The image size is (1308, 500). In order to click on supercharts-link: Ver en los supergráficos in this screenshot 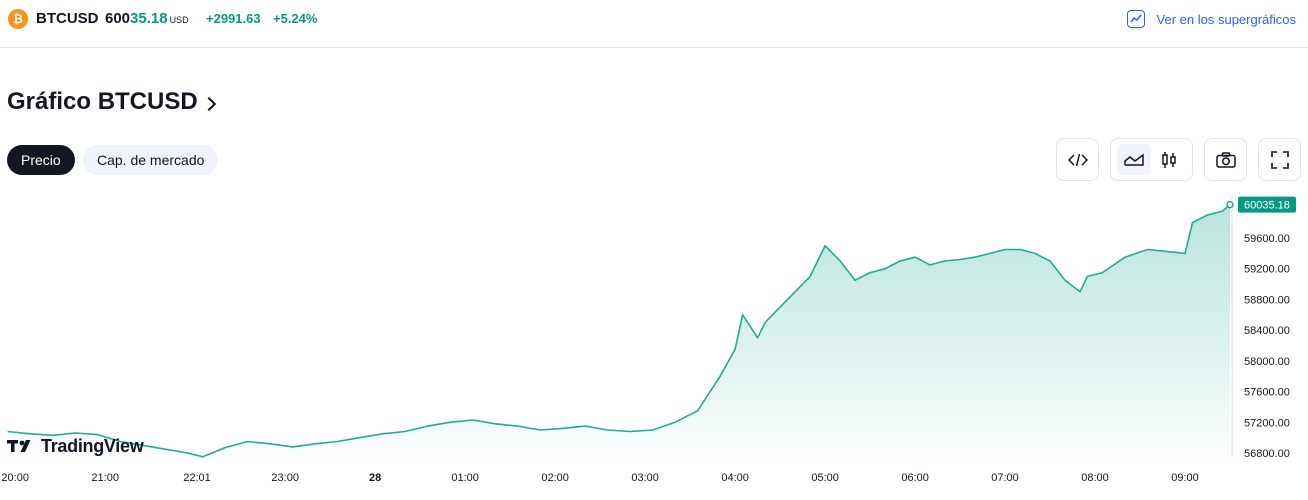, I will do `click(1211, 19)`.